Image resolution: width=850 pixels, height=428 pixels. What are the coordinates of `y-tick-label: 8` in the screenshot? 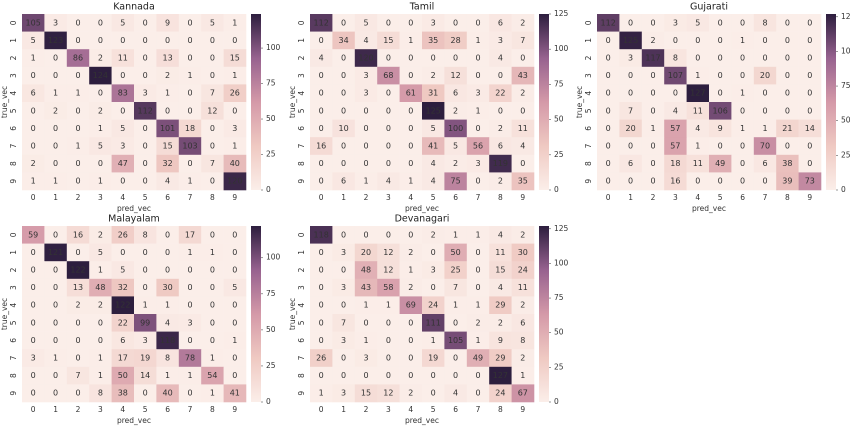 It's located at (301, 375).